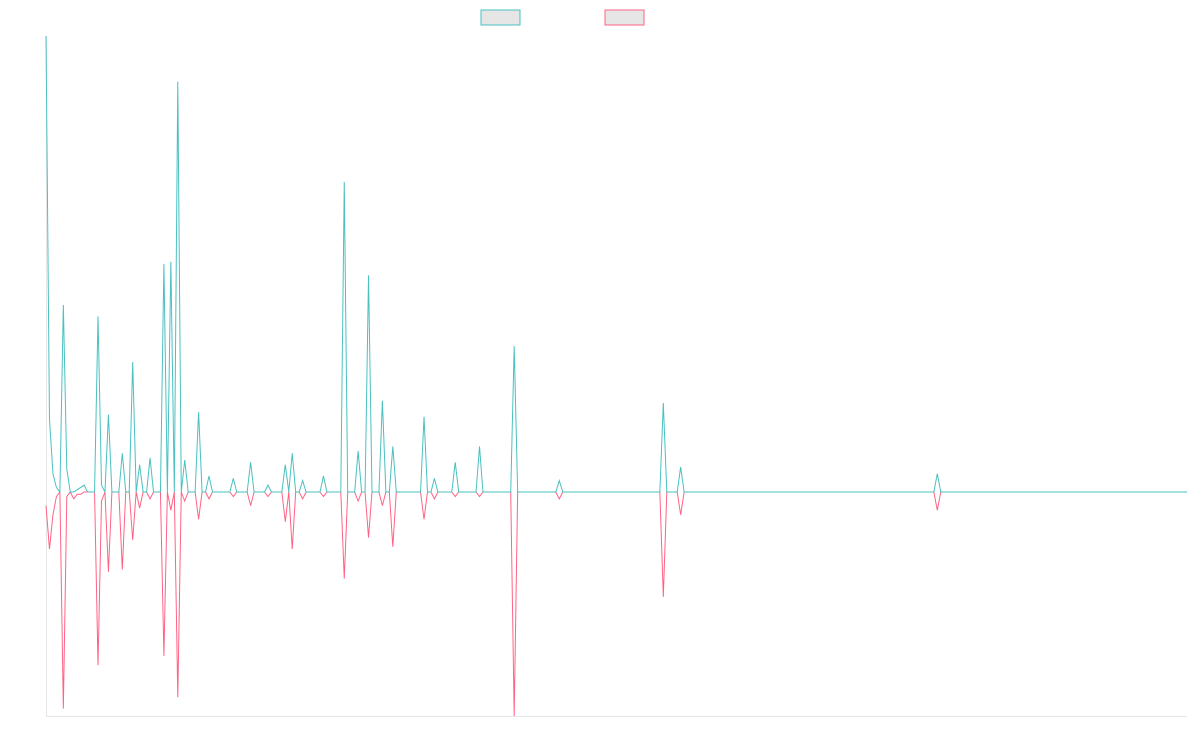 The width and height of the screenshot is (1200, 750). What do you see at coordinates (500, 17) in the screenshot?
I see `legend-swatch-series-a` at bounding box center [500, 17].